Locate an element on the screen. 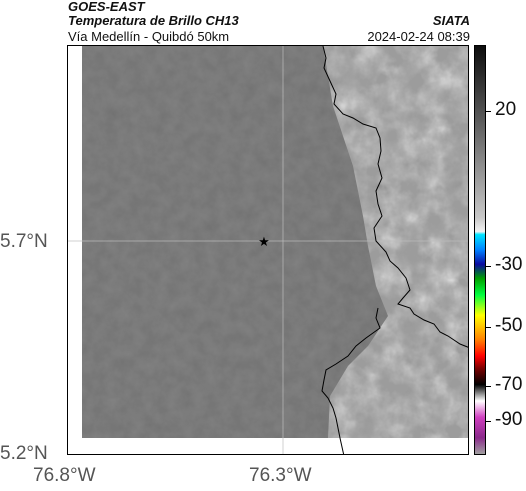 This screenshot has height=491, width=526. lat-tick-label: 5.7°N is located at coordinates (24, 241).